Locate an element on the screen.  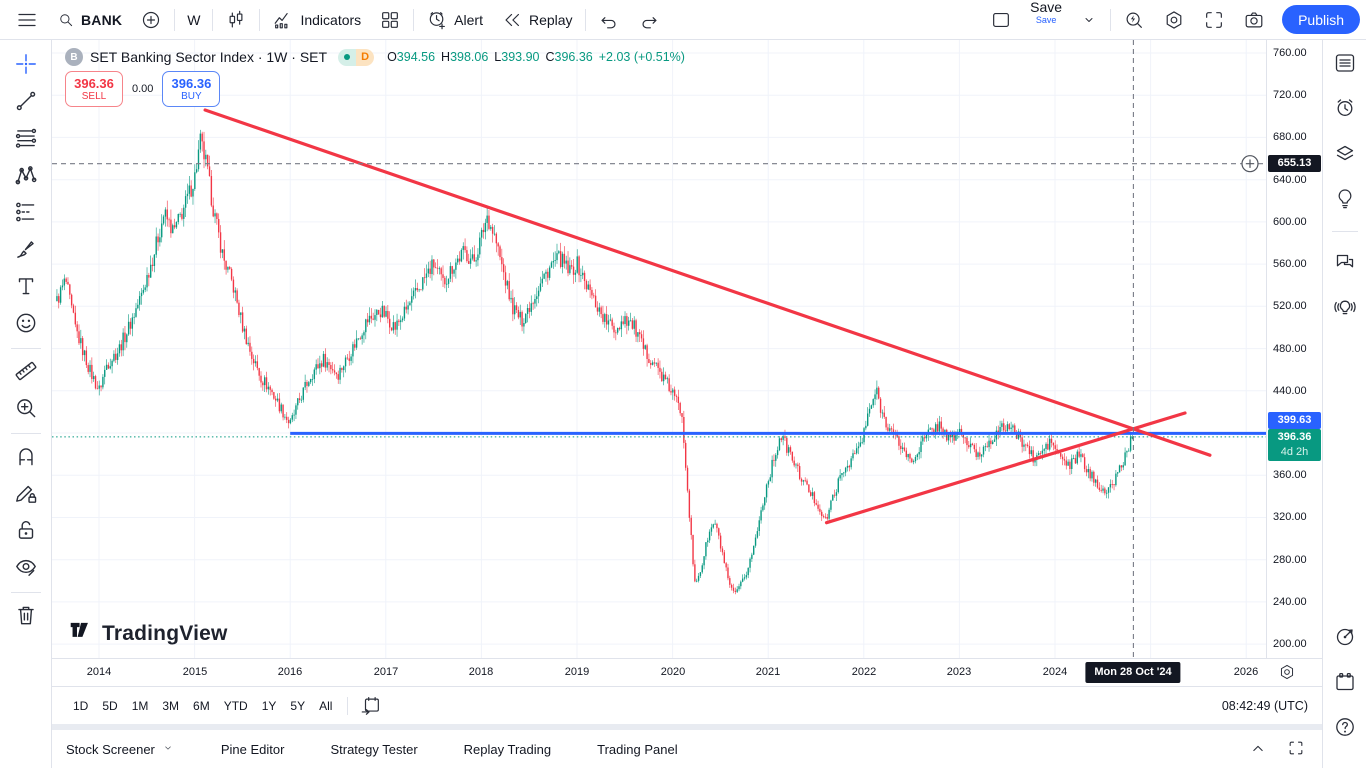
tab-trading-panel: Trading Panel is located at coordinates (637, 749).